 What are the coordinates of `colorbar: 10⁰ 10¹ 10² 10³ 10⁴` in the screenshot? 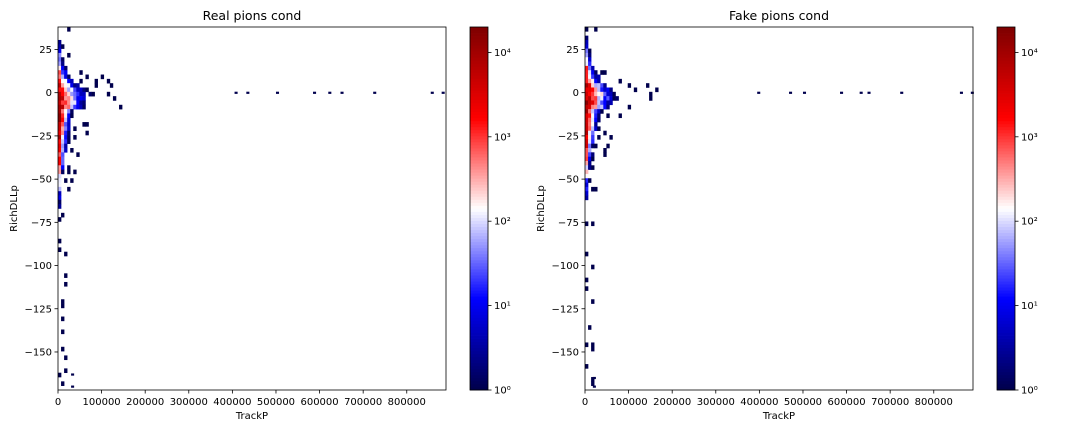 It's located at (490, 211).